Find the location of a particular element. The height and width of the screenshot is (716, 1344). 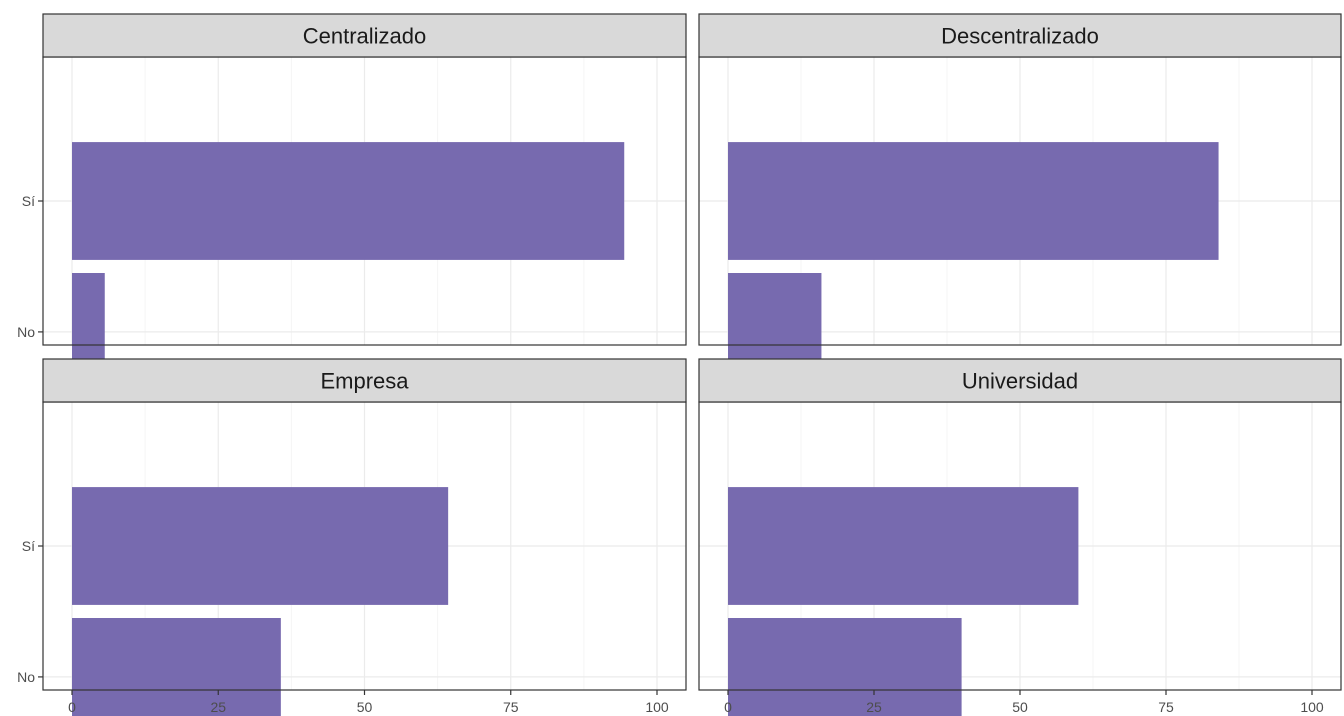

facet-strip-label: Descentralizado is located at coordinates (1020, 36).